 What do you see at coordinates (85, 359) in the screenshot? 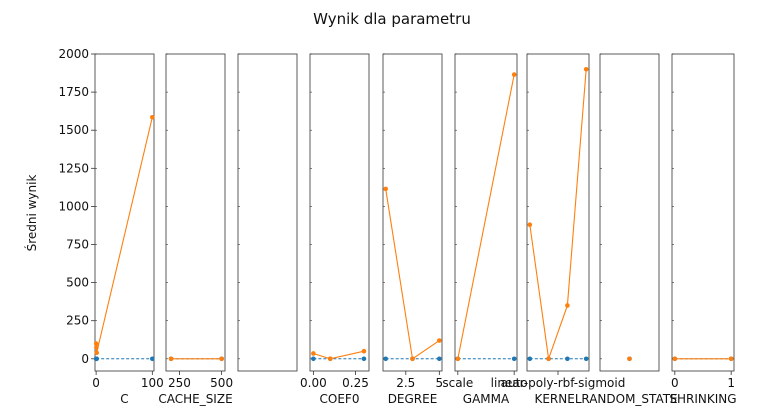
I see `y-tick-label: 0` at bounding box center [85, 359].